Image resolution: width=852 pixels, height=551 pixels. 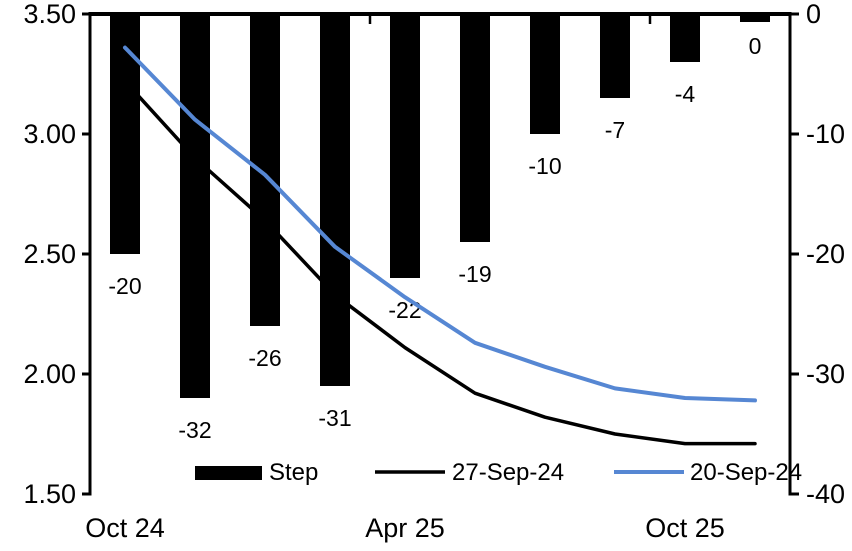 What do you see at coordinates (194, 430) in the screenshot?
I see `bar-value-label: -32` at bounding box center [194, 430].